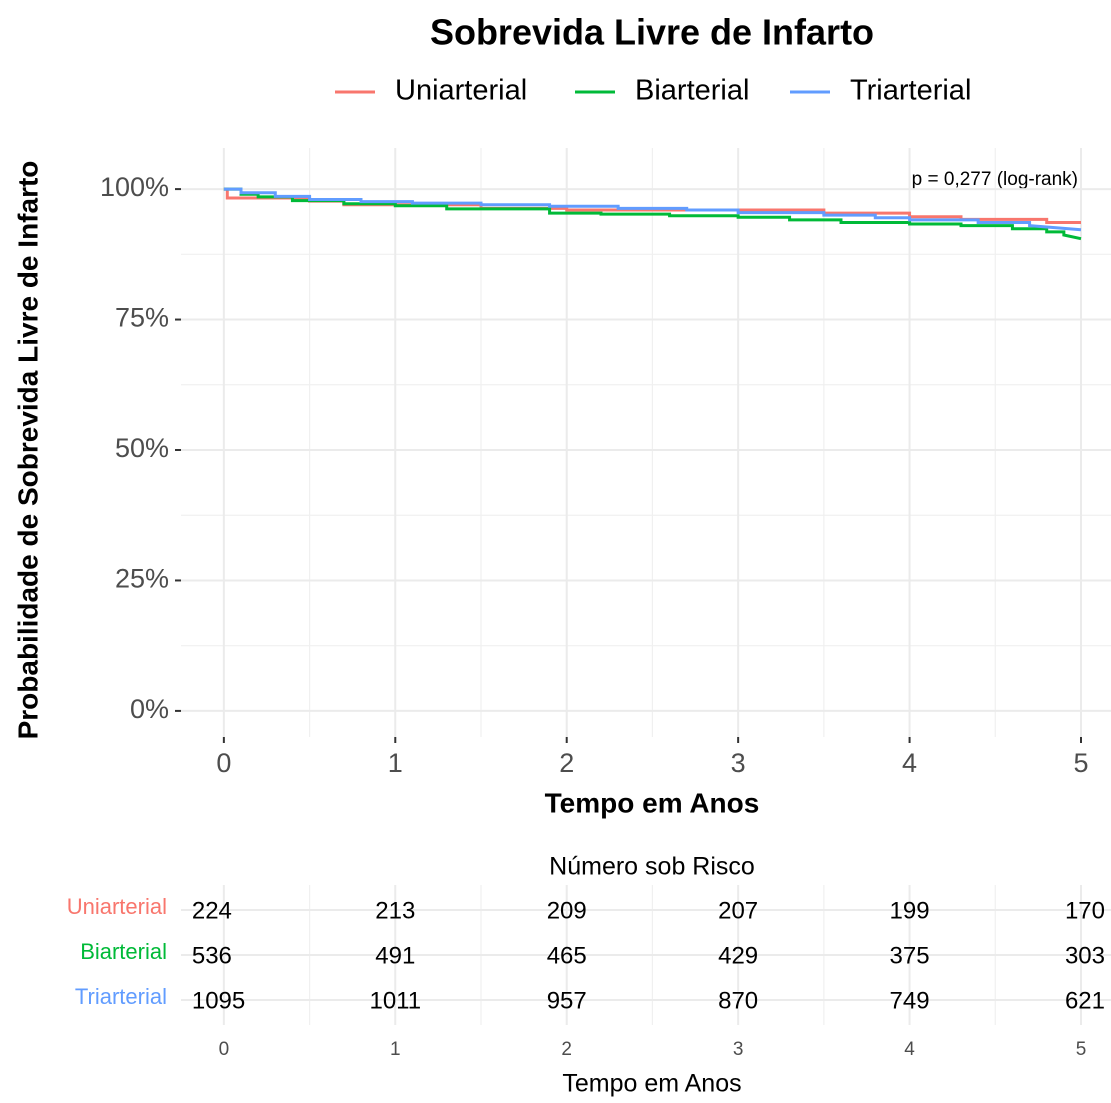  What do you see at coordinates (142, 318) in the screenshot?
I see `y-tick-label: 75%` at bounding box center [142, 318].